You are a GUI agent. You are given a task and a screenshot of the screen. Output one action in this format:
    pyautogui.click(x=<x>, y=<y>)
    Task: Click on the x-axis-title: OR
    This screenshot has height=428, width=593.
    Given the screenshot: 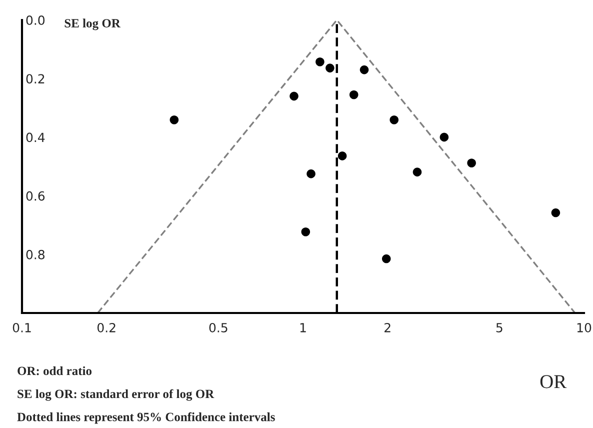 What is the action you would take?
    pyautogui.click(x=553, y=381)
    